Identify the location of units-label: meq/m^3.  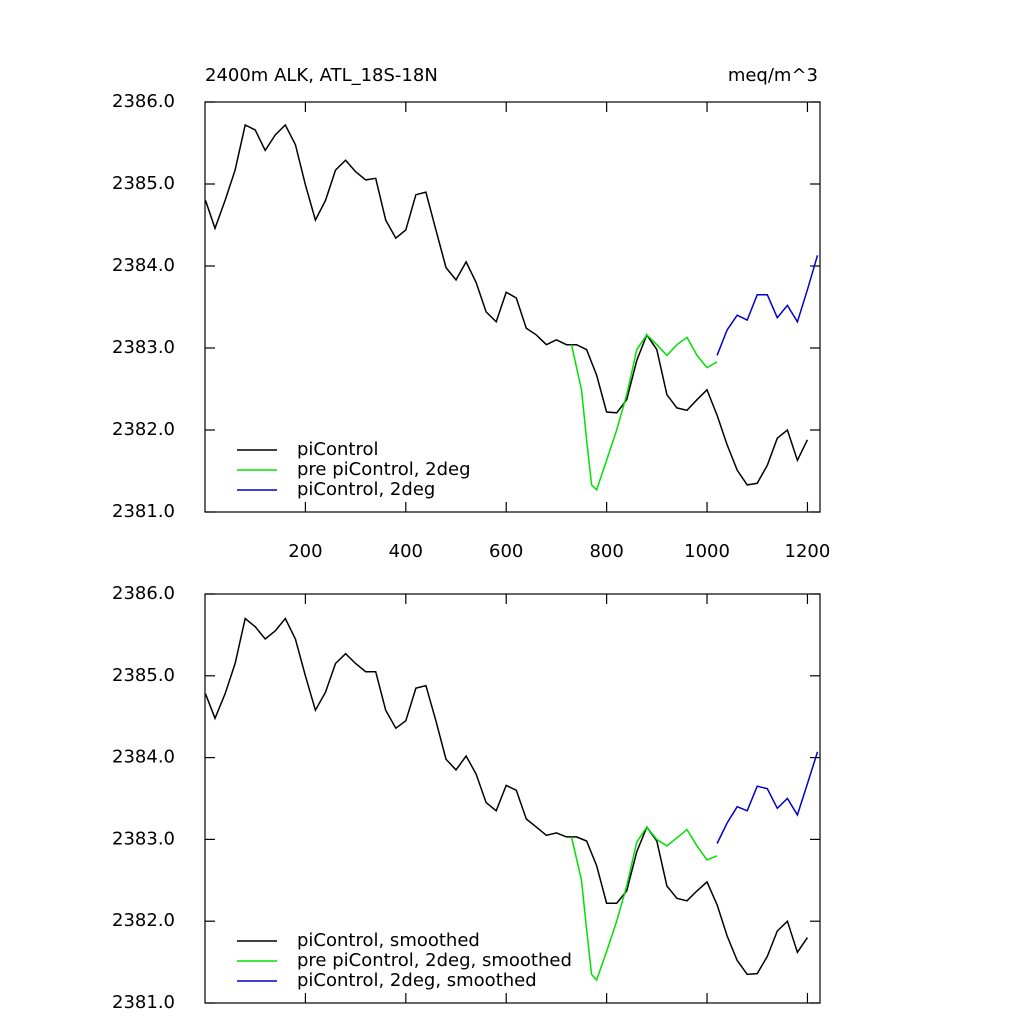
(773, 75).